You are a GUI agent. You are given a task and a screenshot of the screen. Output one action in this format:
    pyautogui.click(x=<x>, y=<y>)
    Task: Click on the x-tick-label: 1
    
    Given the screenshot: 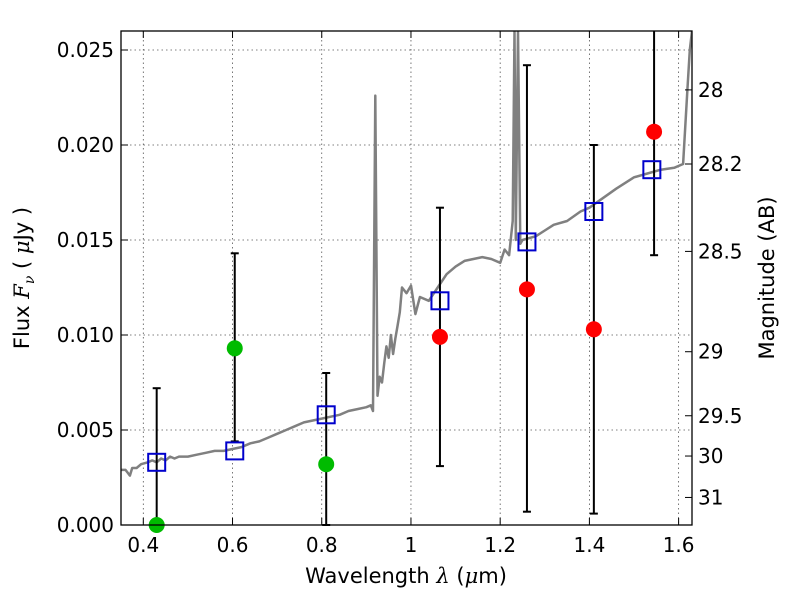 What is the action you would take?
    pyautogui.click(x=411, y=545)
    